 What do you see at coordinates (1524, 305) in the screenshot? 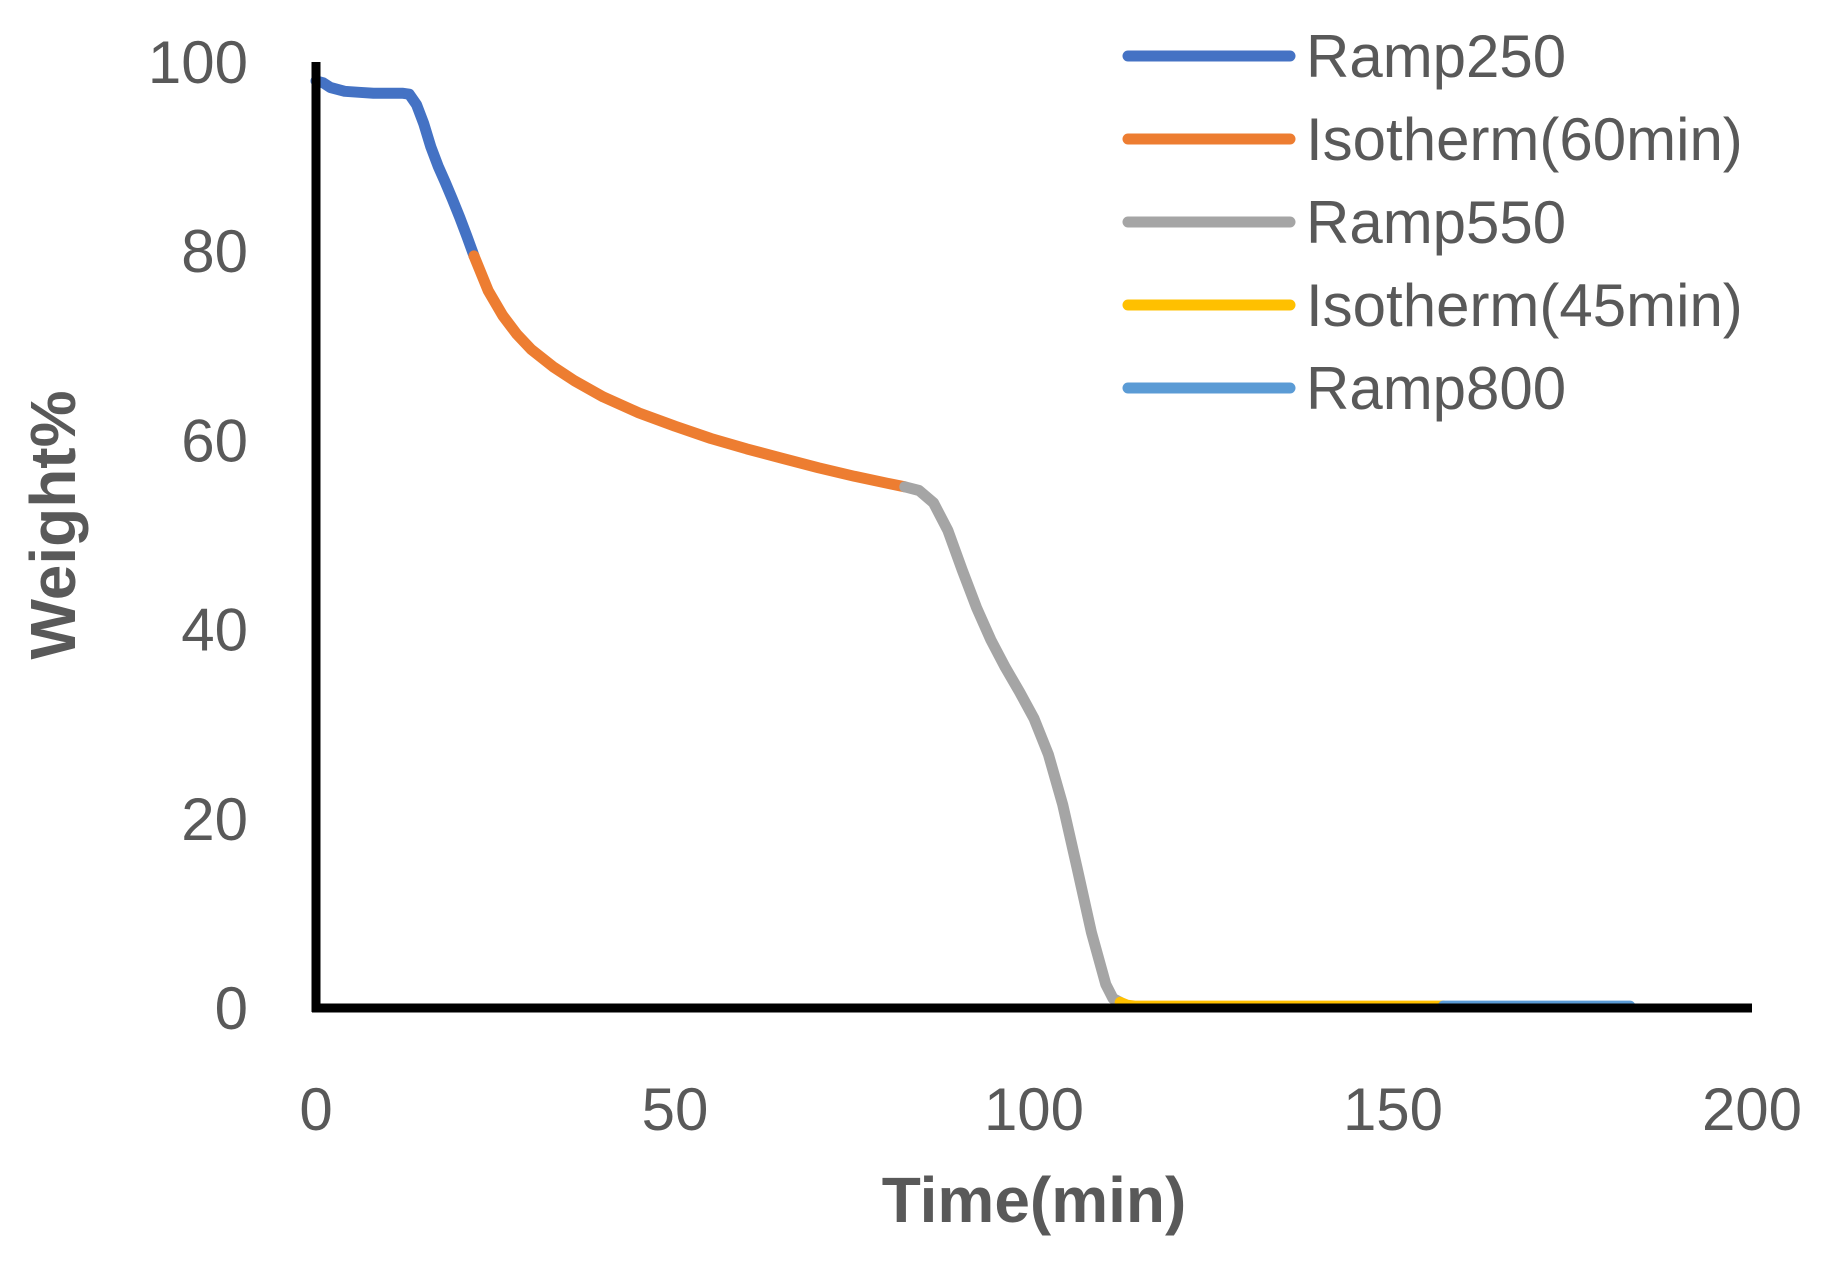
I see `legend-label-4: Isotherm(45min)` at bounding box center [1524, 305].